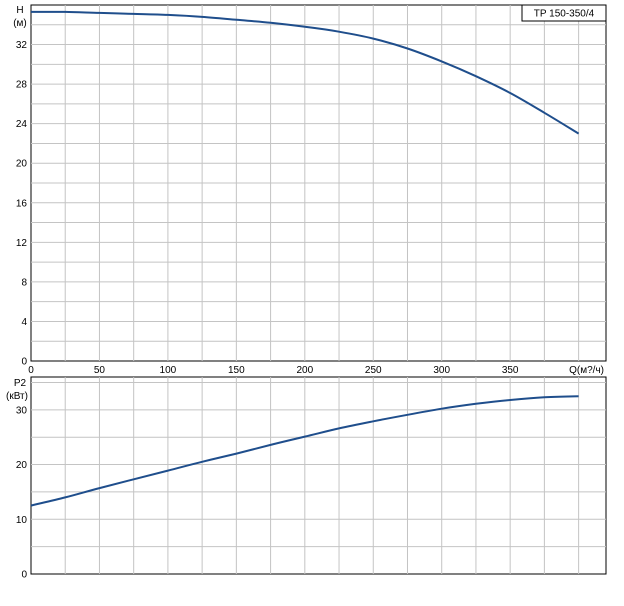 The image size is (624, 606). I want to click on head-x-ticks: 0 50 100 150 200 250 300 350, so click(273, 370).